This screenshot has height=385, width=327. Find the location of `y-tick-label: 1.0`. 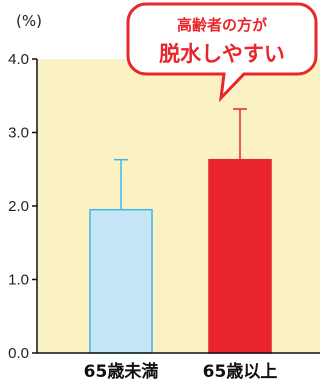

y-tick-label: 1.0 is located at coordinates (18, 280).